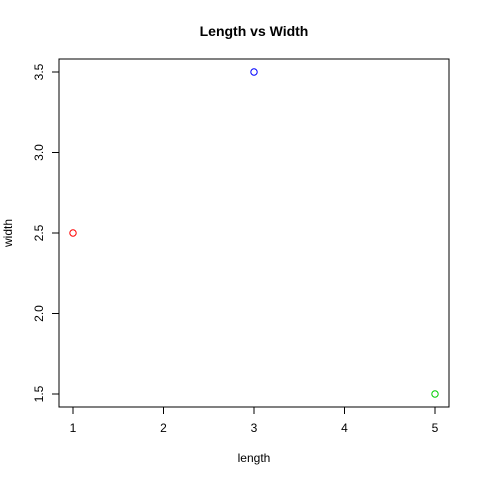  Describe the element at coordinates (254, 458) in the screenshot. I see `x-axis-label: length` at that location.